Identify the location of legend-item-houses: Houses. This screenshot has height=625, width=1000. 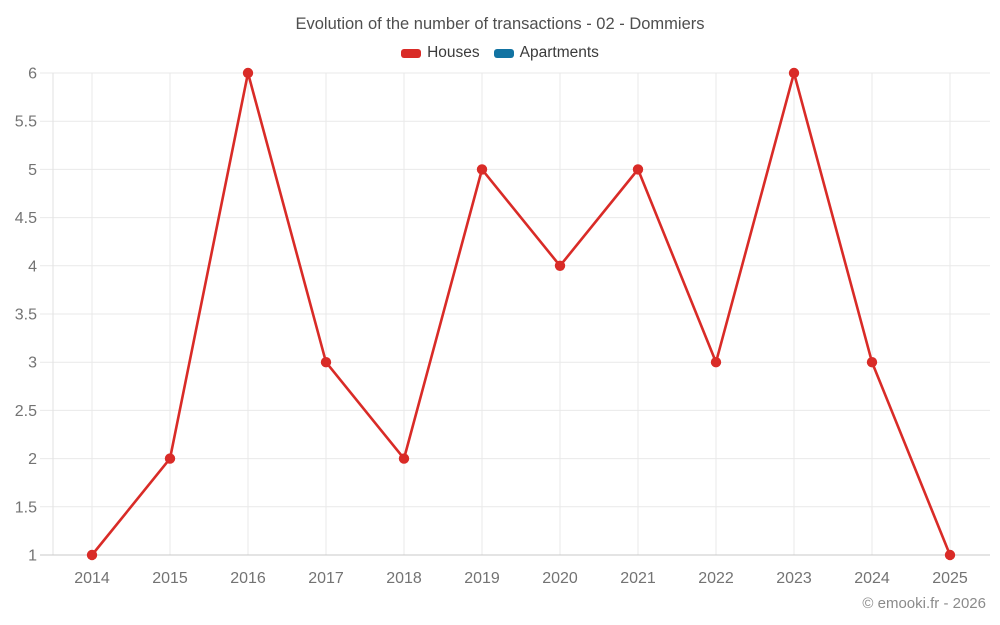
(440, 53).